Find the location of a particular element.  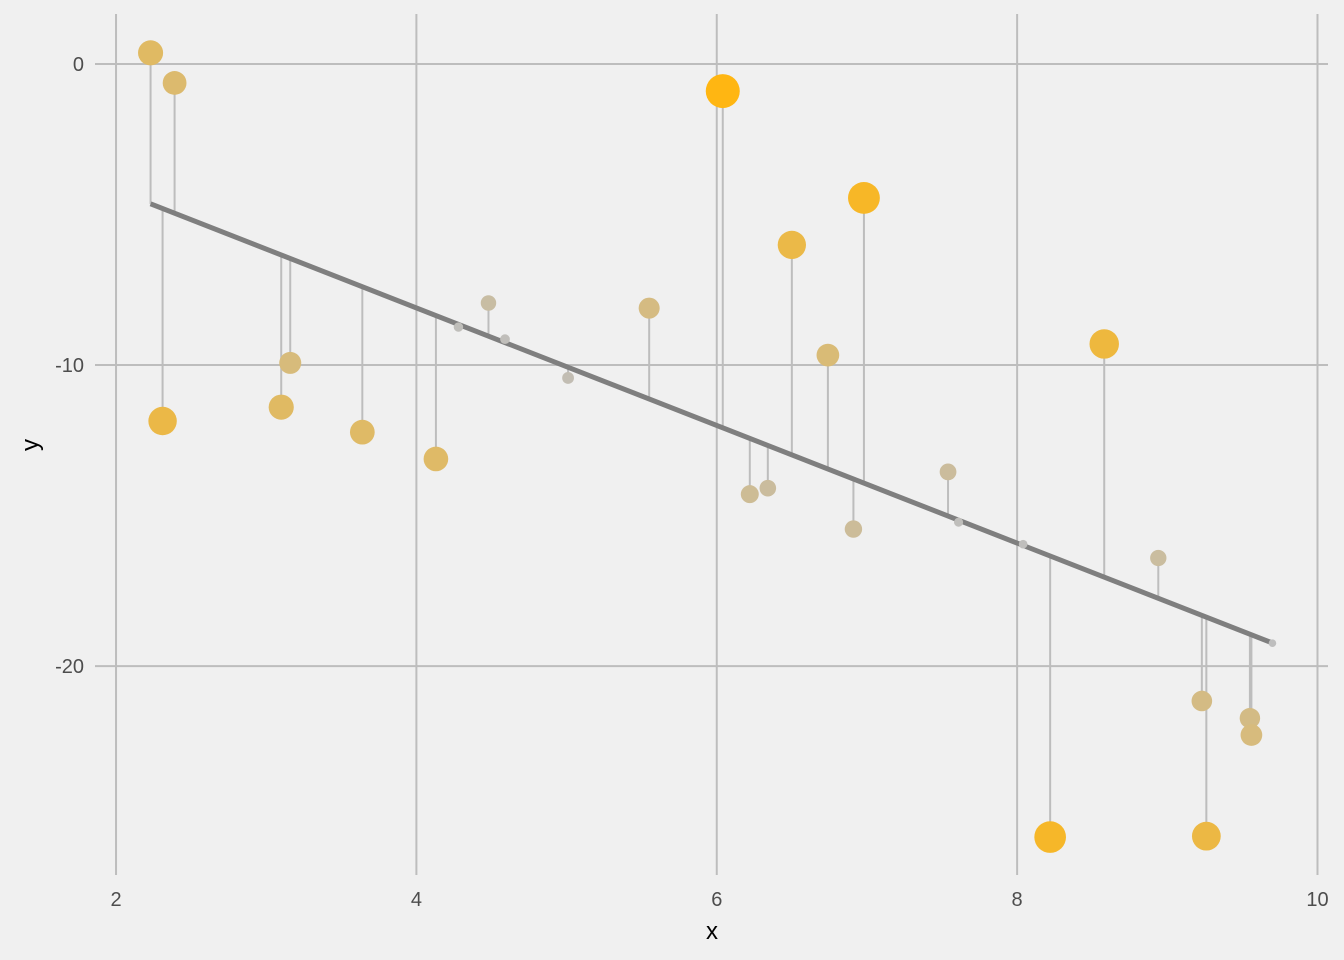

y-tick-label: 0 is located at coordinates (78, 65).